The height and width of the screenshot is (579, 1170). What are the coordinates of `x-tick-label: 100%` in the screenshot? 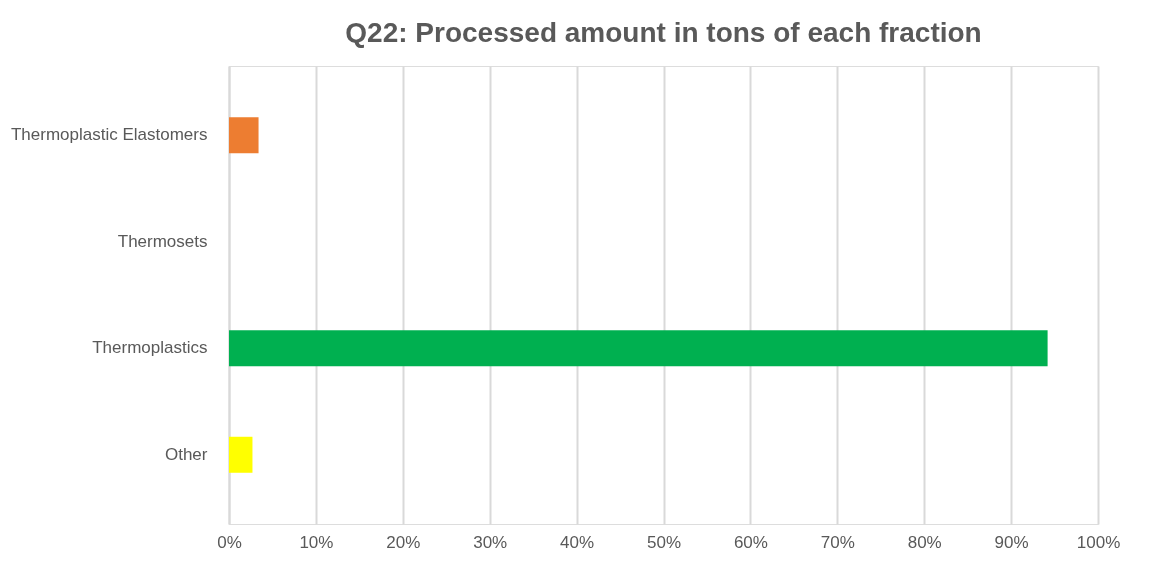 It's located at (1098, 542).